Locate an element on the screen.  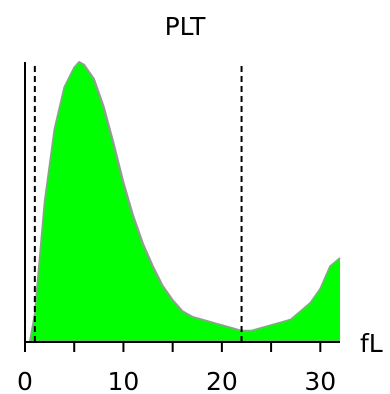
chart-title: PLT is located at coordinates (186, 26).